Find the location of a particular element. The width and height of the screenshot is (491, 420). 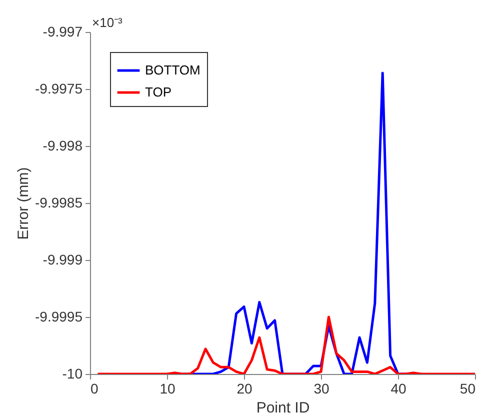

y-tick-label: -9.997 is located at coordinates (62, 32).